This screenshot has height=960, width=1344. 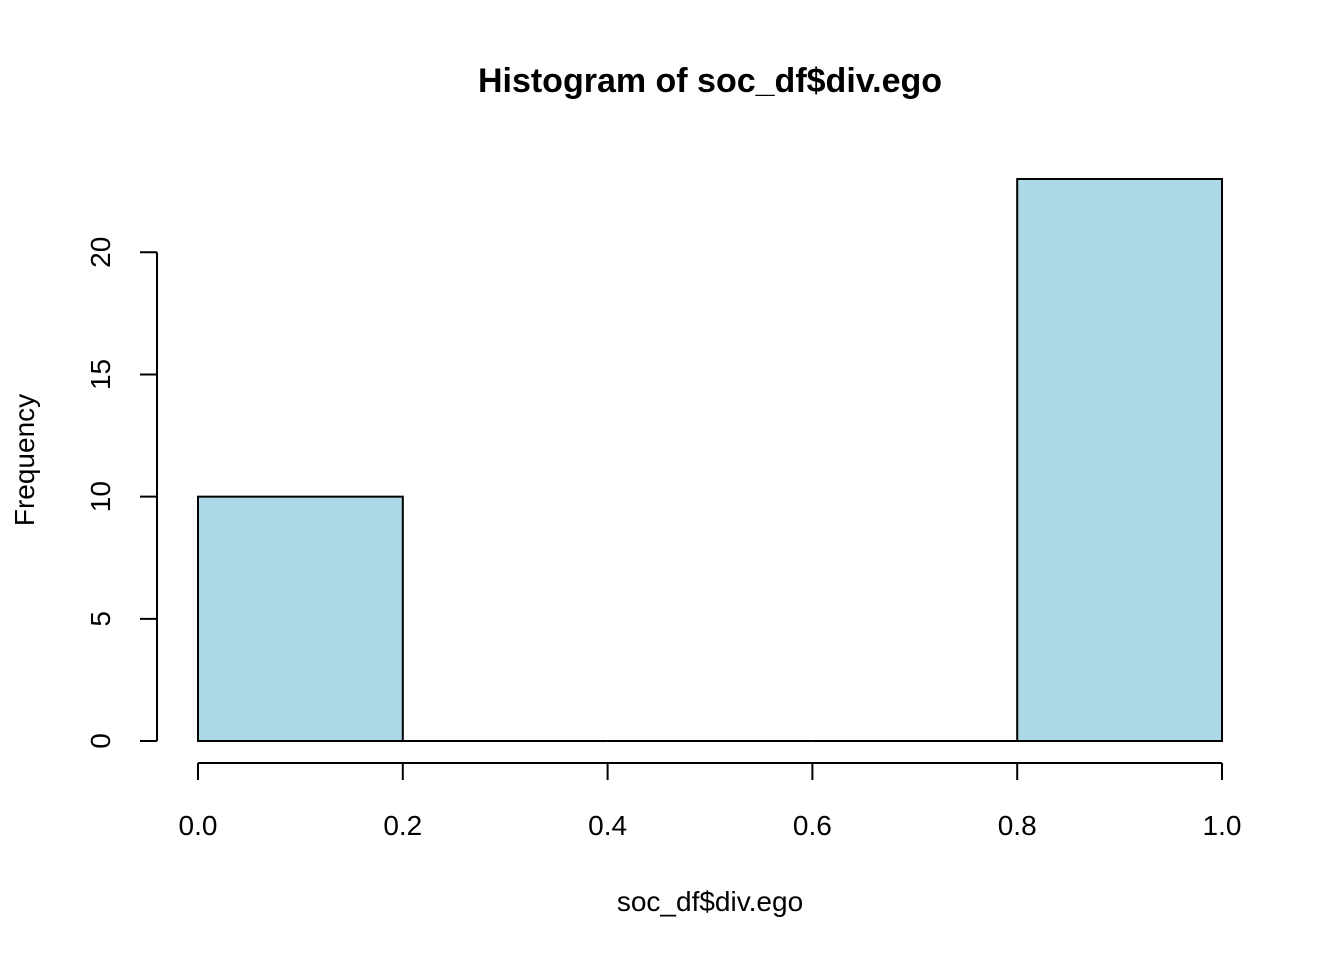 What do you see at coordinates (1222, 825) in the screenshot?
I see `x-tick-label-5: 1.0` at bounding box center [1222, 825].